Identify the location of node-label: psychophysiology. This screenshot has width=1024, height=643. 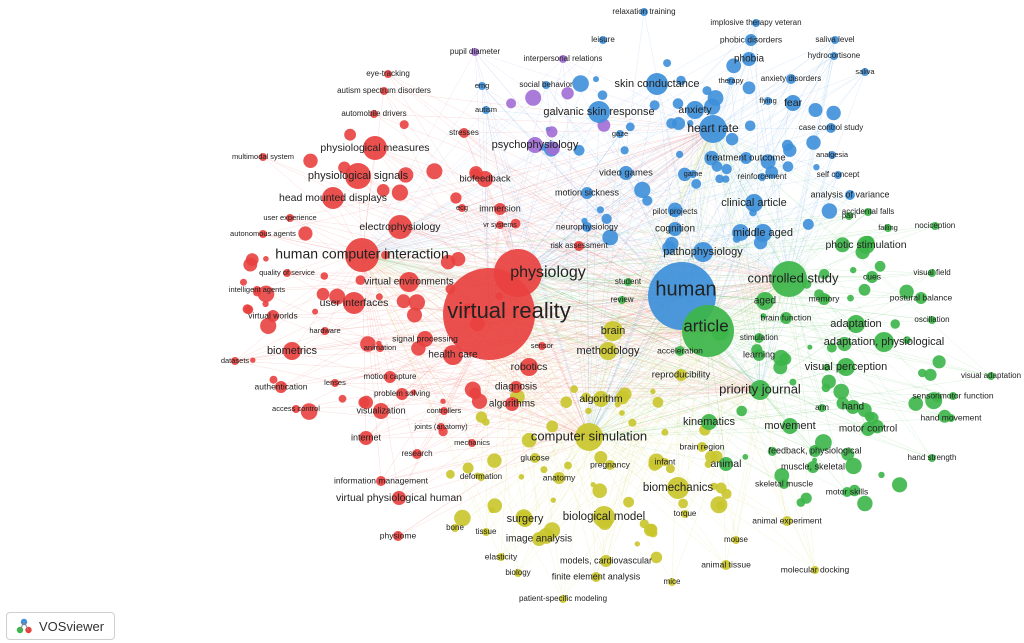
(535, 145).